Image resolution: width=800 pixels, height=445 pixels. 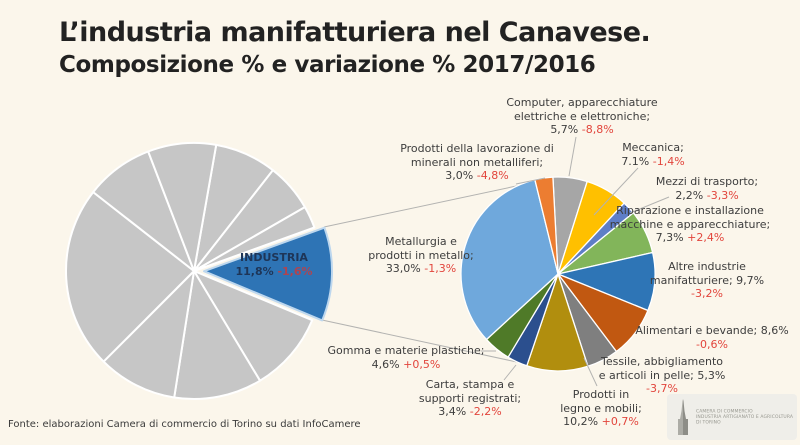 I want to click on leader-line-legno-e-mobili, so click(x=590, y=372).